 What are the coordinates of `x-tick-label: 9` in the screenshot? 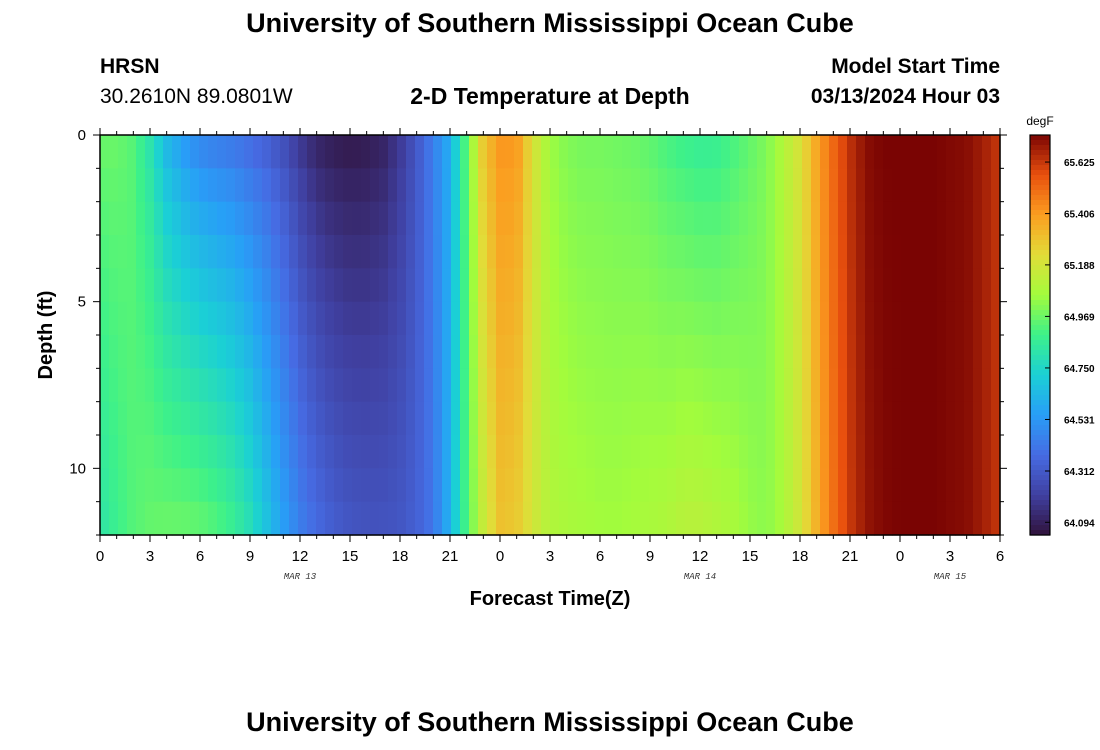 It's located at (250, 556).